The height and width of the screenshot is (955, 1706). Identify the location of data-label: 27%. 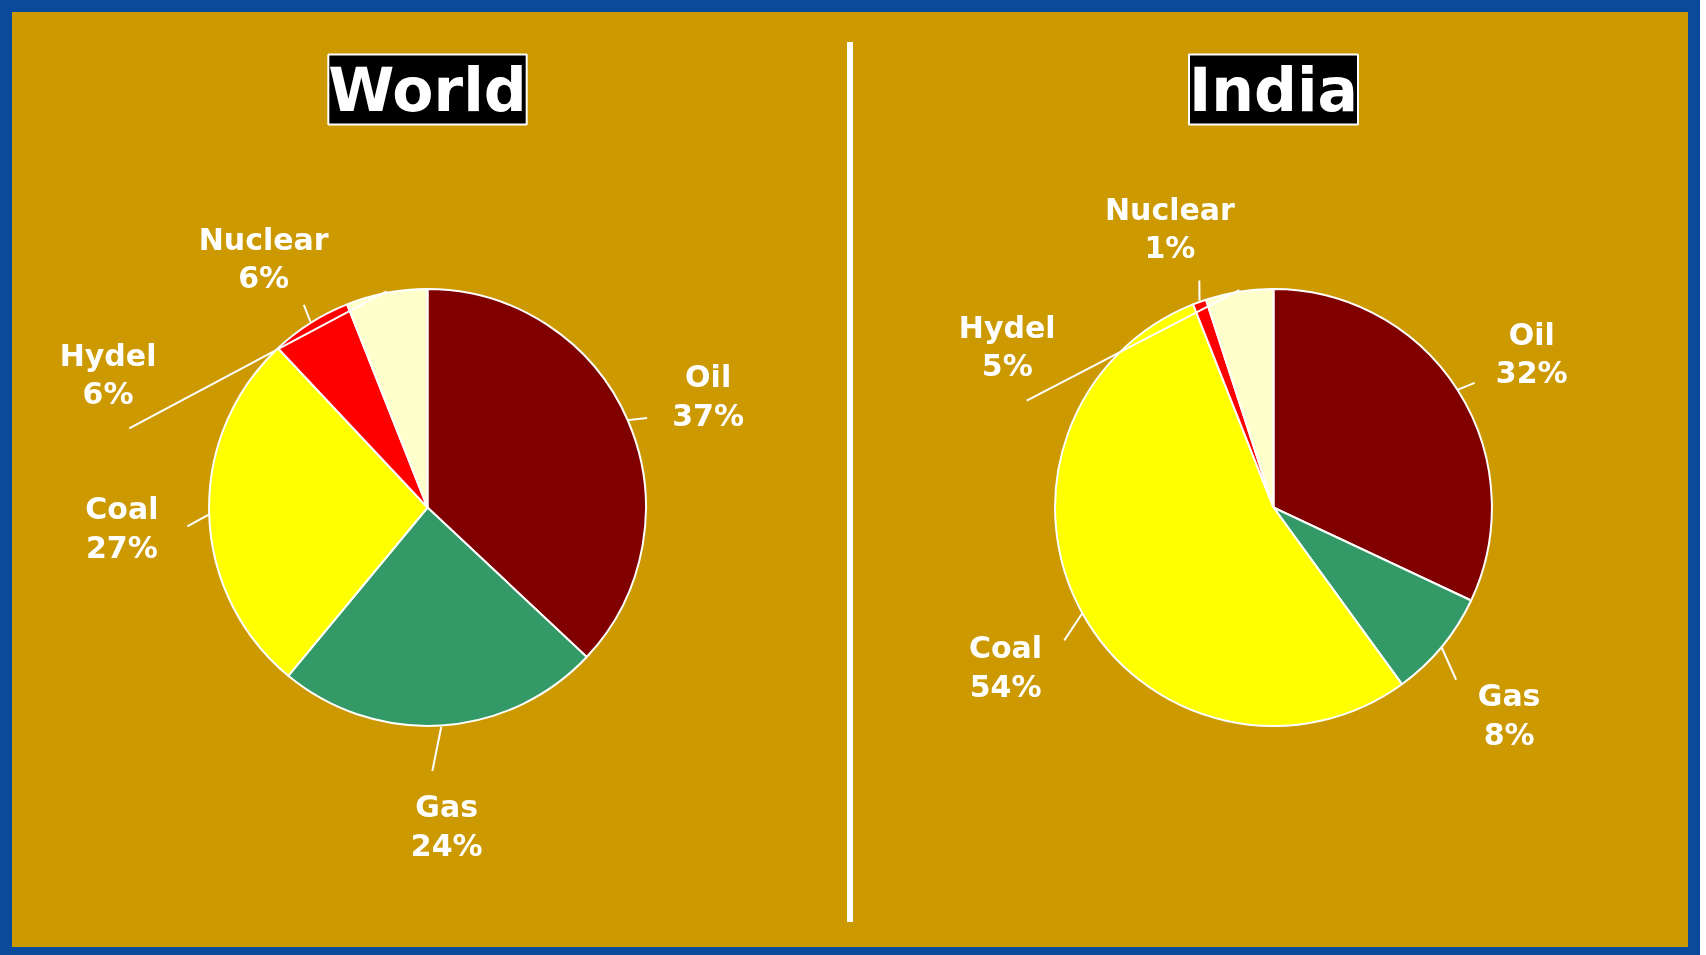
(121, 547).